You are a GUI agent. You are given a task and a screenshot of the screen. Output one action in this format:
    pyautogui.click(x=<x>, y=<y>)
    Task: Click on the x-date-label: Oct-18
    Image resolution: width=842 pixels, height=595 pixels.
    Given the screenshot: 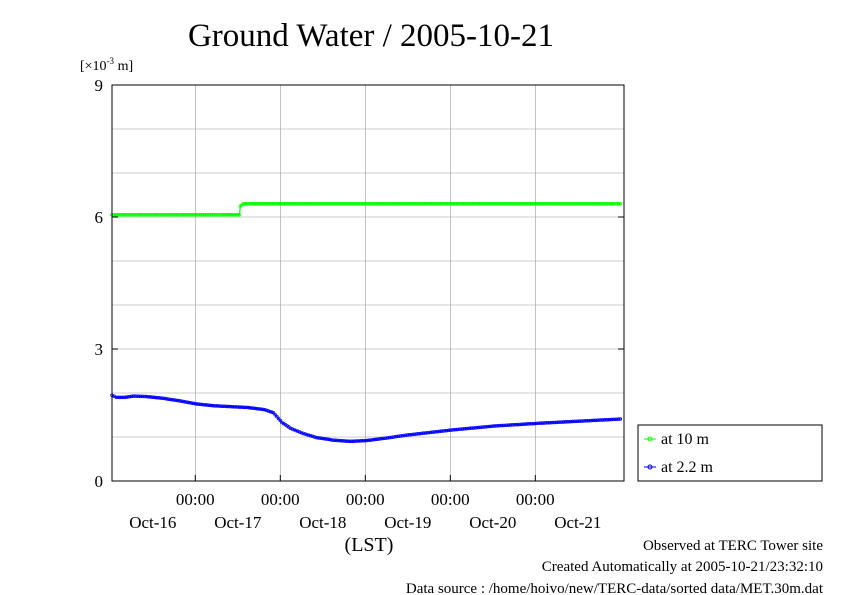 What is the action you would take?
    pyautogui.click(x=322, y=522)
    